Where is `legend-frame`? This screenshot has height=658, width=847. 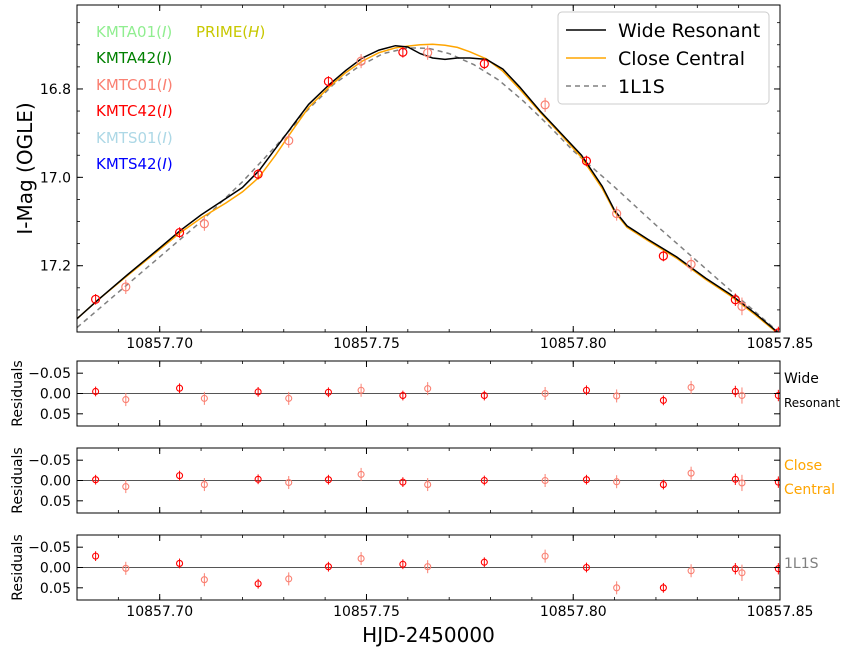
legend-frame is located at coordinates (663, 58).